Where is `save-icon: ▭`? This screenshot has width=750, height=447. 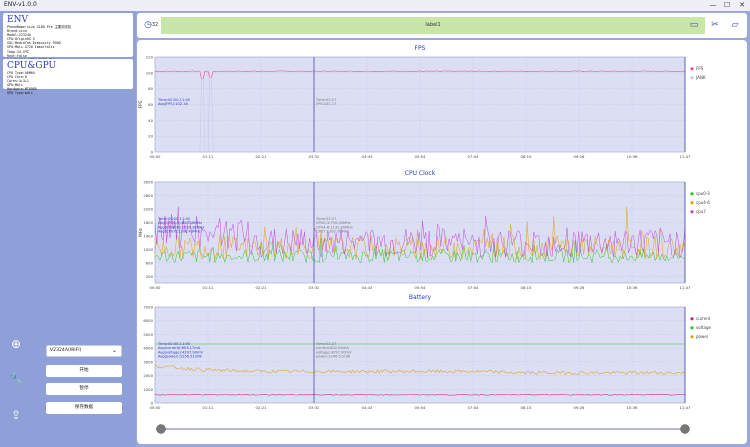 save-icon: ▭ is located at coordinates (694, 25).